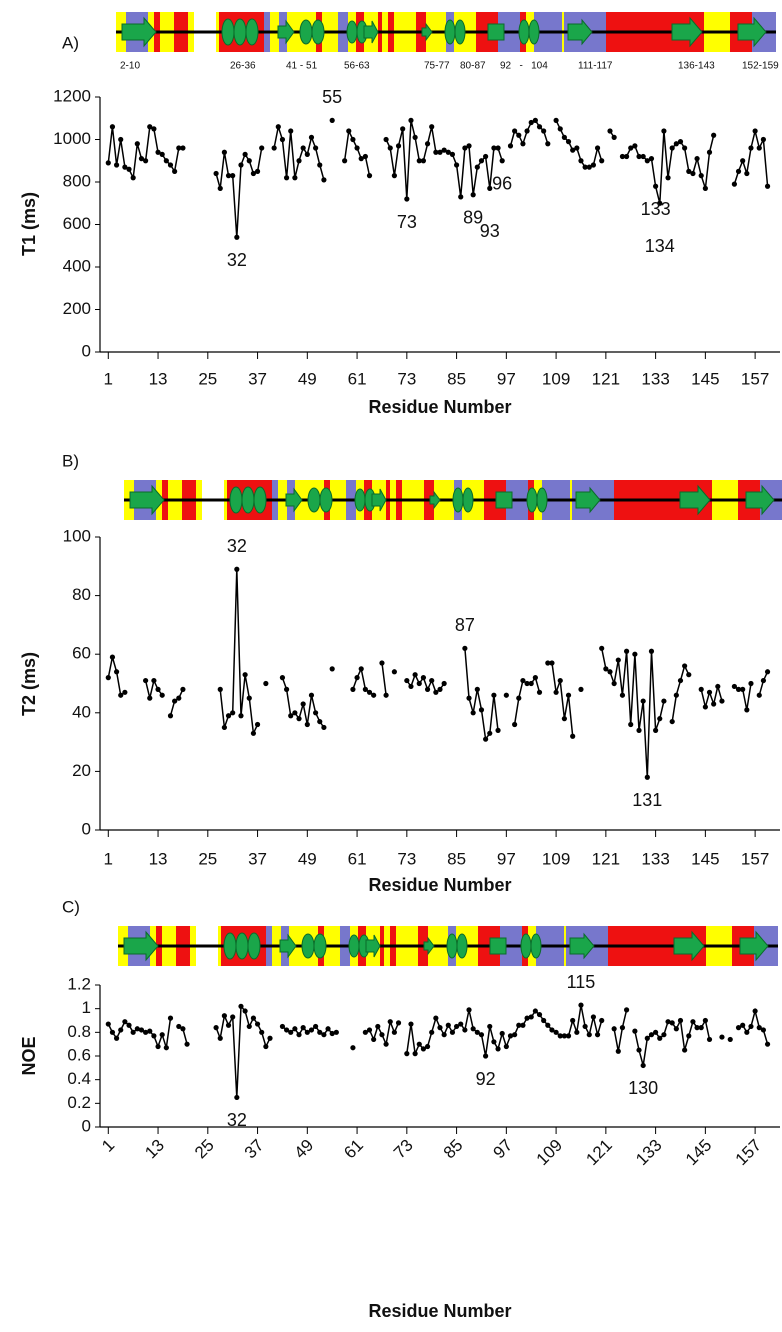 The image size is (782, 1332). I want to click on structure-label: 56-63, so click(357, 66).